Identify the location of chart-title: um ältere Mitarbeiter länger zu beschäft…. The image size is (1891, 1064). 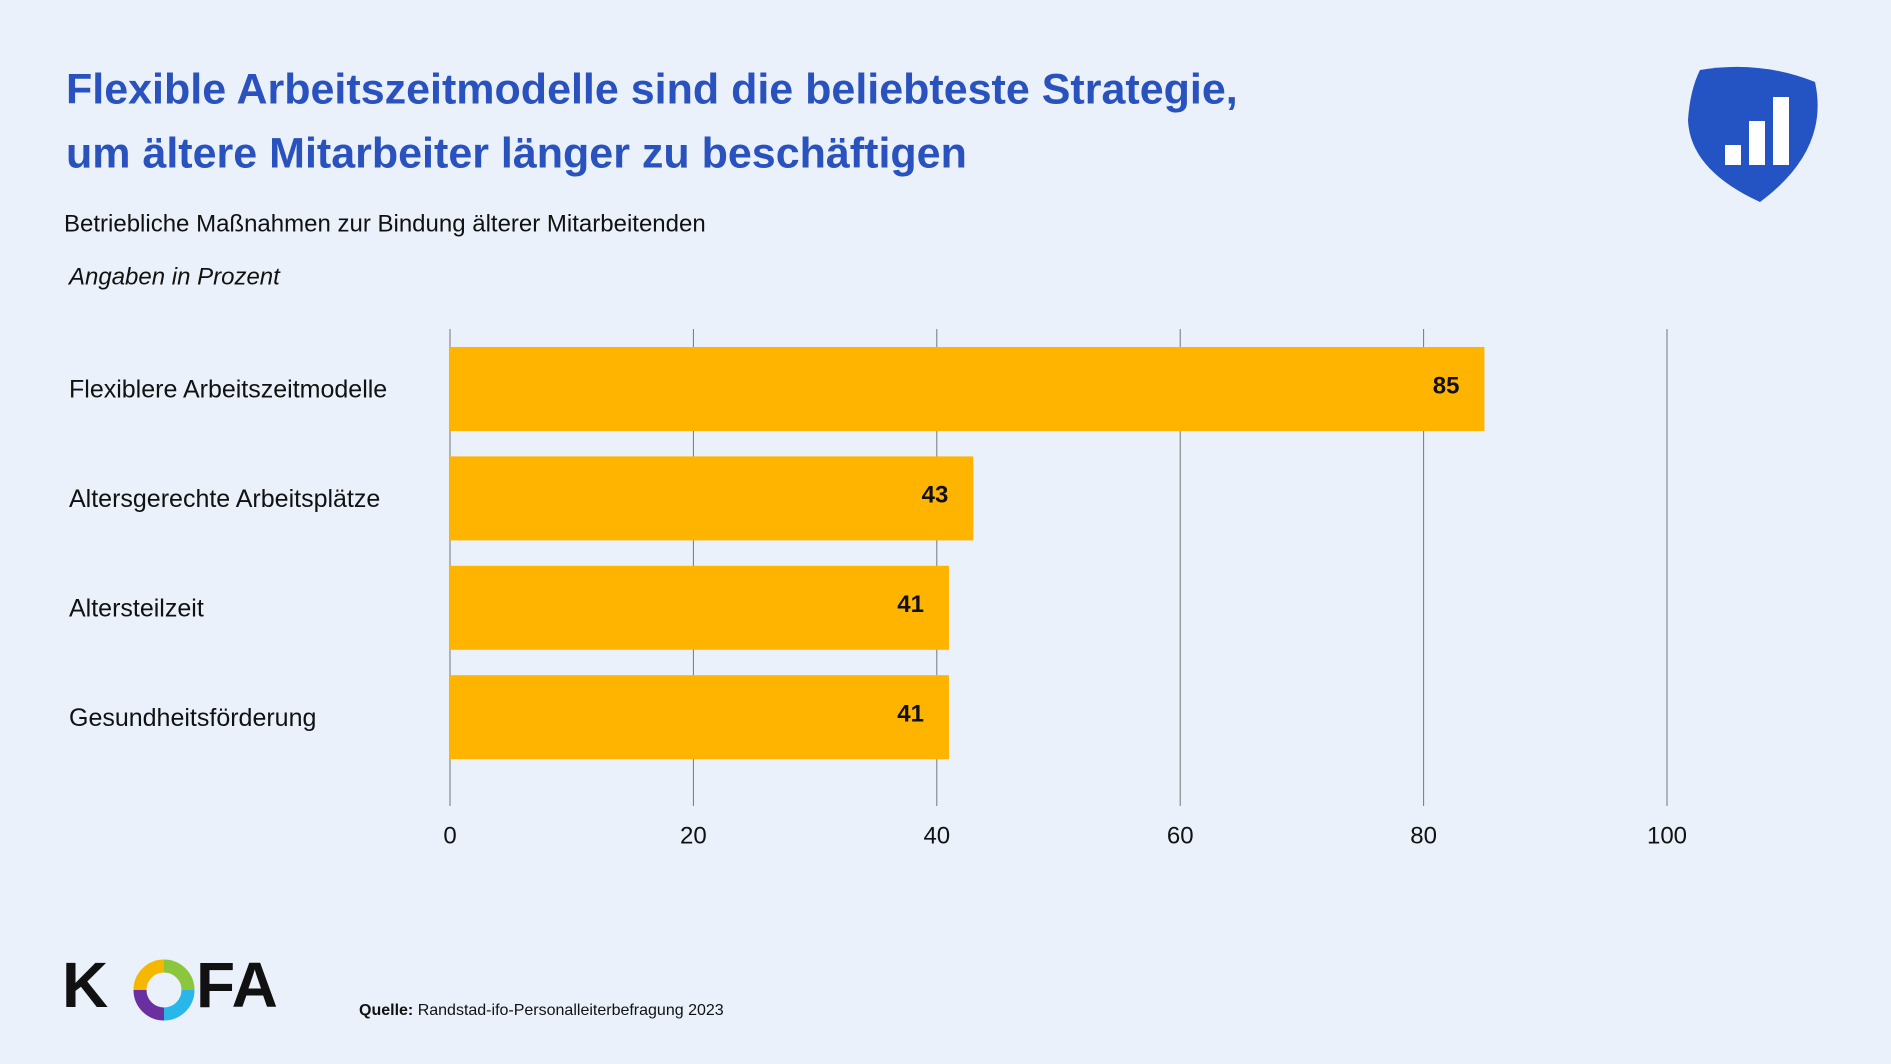
(516, 153).